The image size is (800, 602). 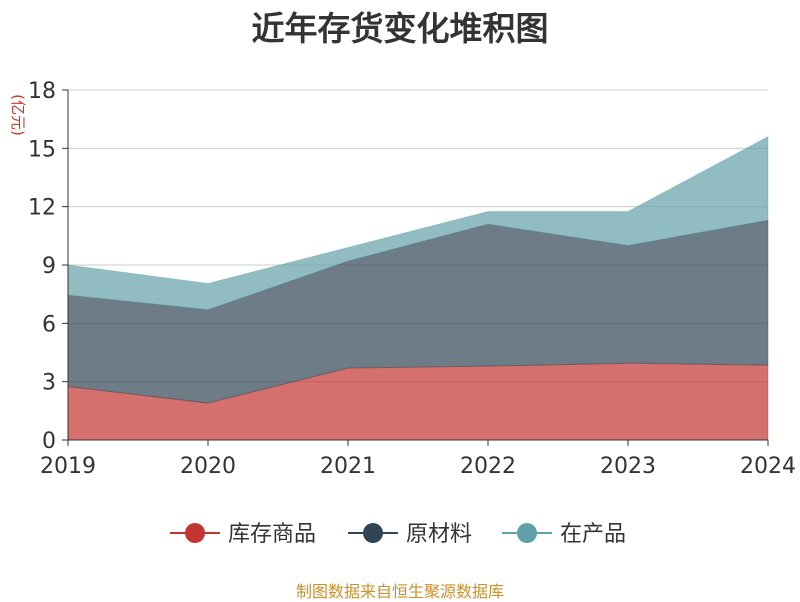 I want to click on x-tick-label: 2022, so click(x=488, y=466).